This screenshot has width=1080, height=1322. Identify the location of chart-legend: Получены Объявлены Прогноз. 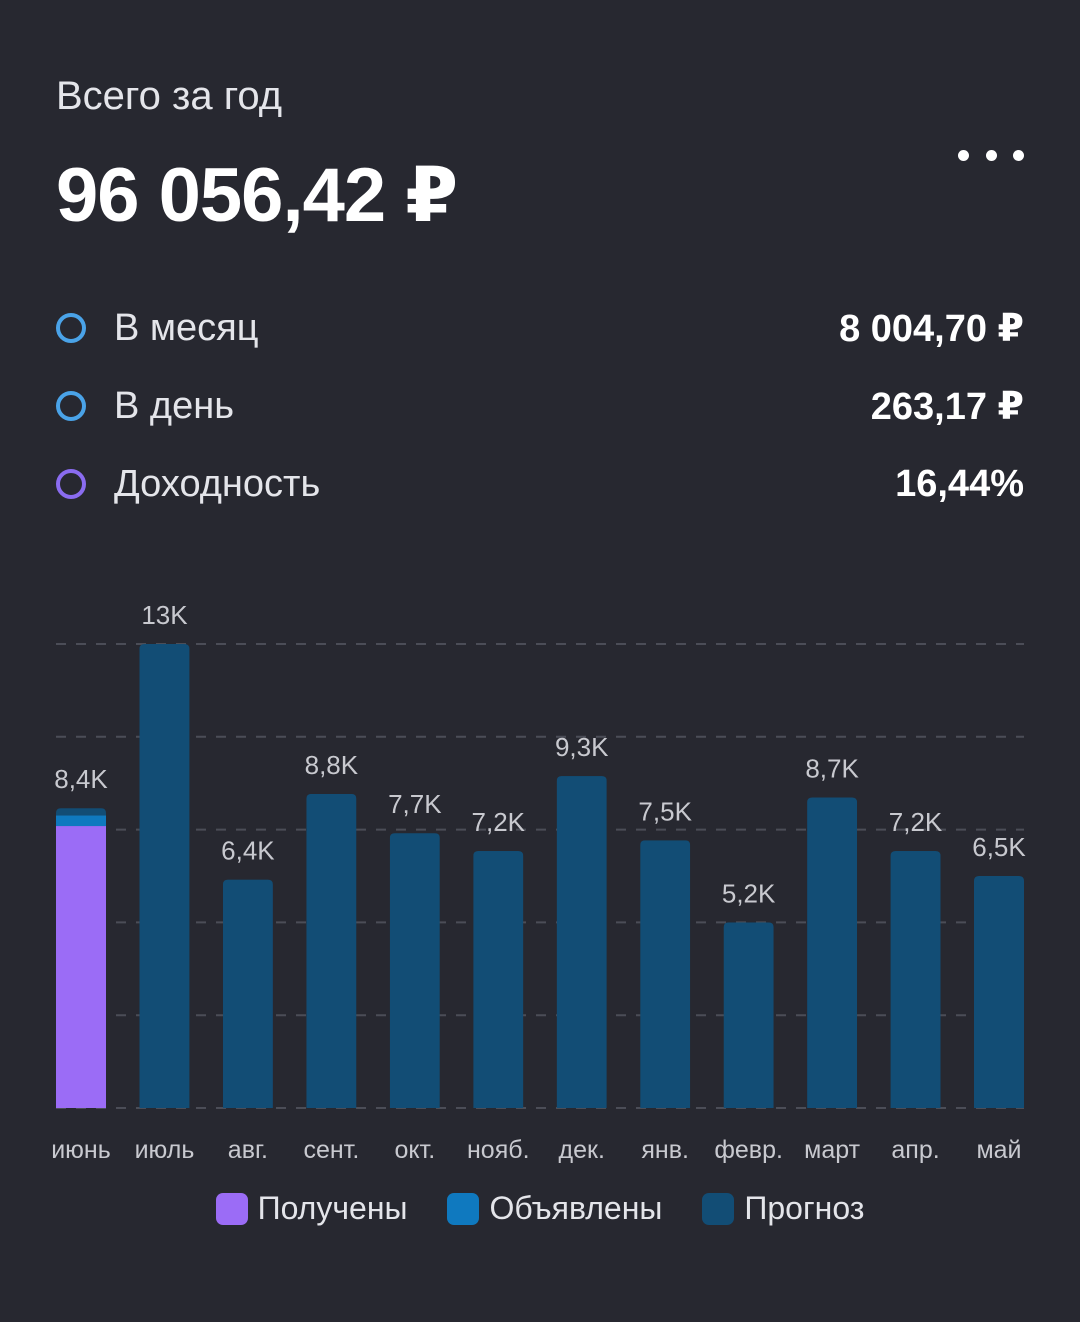
(540, 1208).